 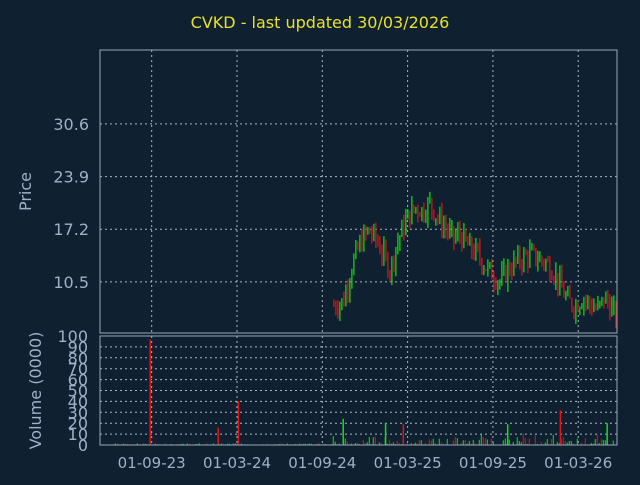 What do you see at coordinates (322, 463) in the screenshot?
I see `x-tick-label: 01-09-24` at bounding box center [322, 463].